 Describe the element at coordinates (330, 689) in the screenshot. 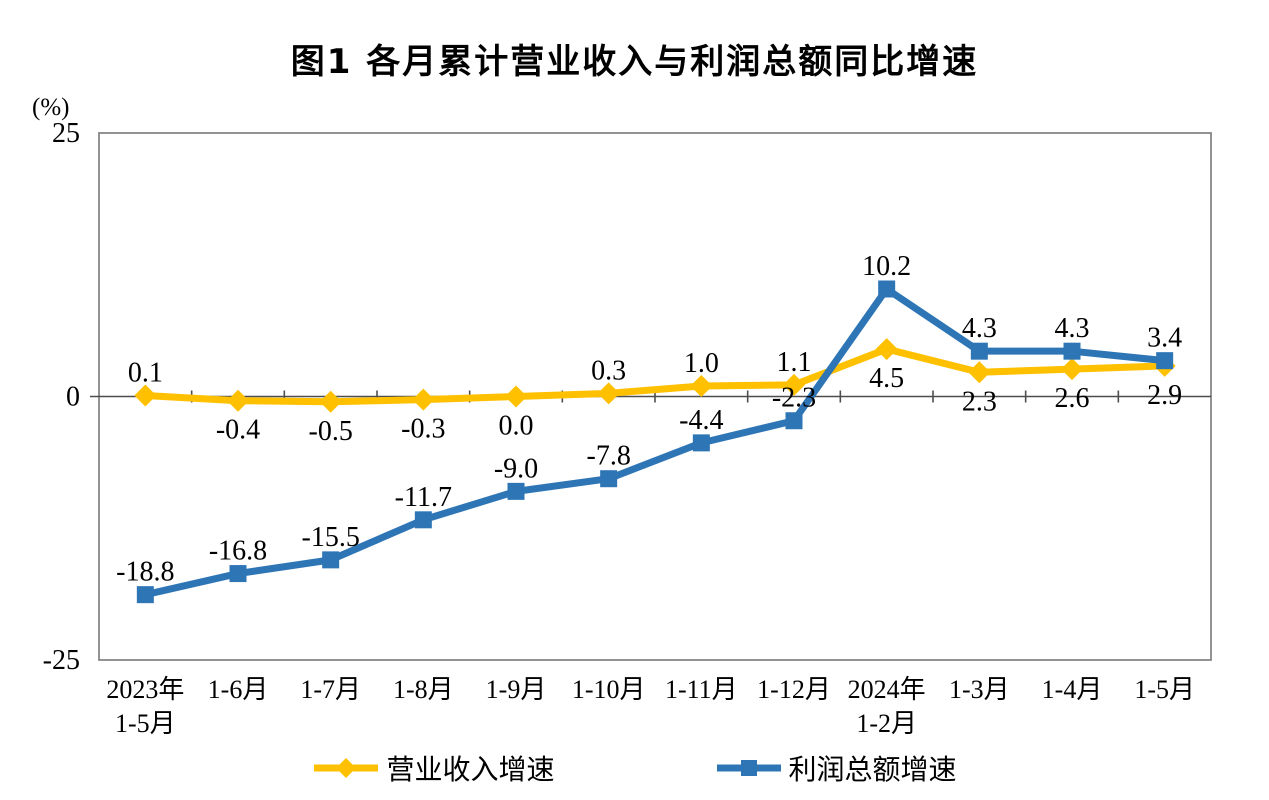

I see `x-tick-label: 1-7月` at that location.